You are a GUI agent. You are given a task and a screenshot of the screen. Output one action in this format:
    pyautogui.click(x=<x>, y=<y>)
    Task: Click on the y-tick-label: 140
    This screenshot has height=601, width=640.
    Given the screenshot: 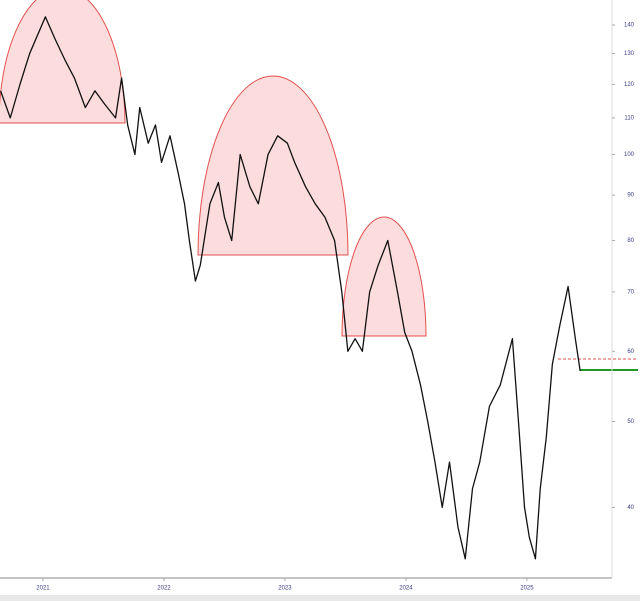 What is the action you would take?
    pyautogui.click(x=629, y=26)
    